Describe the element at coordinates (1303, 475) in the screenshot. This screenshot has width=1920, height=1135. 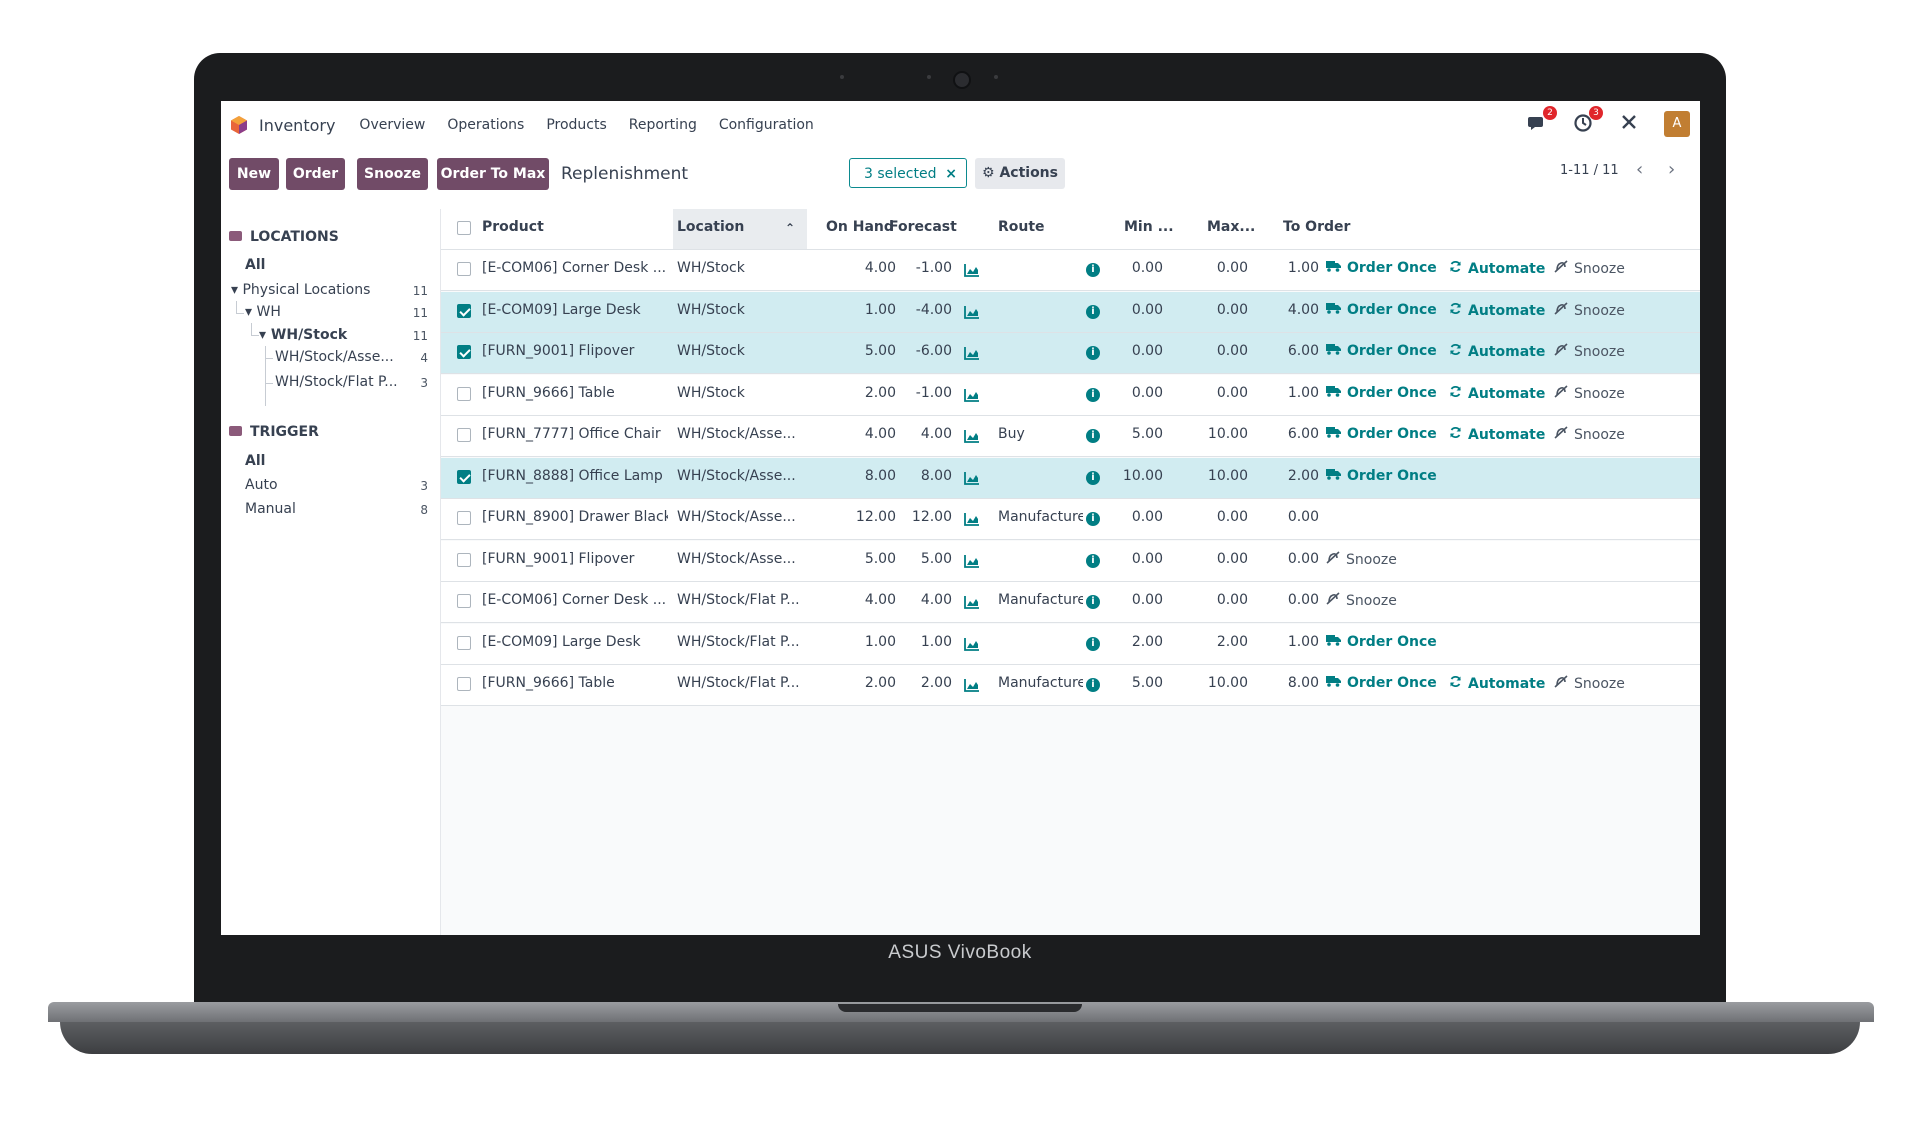
I see `cell-to-order: 2.00` at that location.